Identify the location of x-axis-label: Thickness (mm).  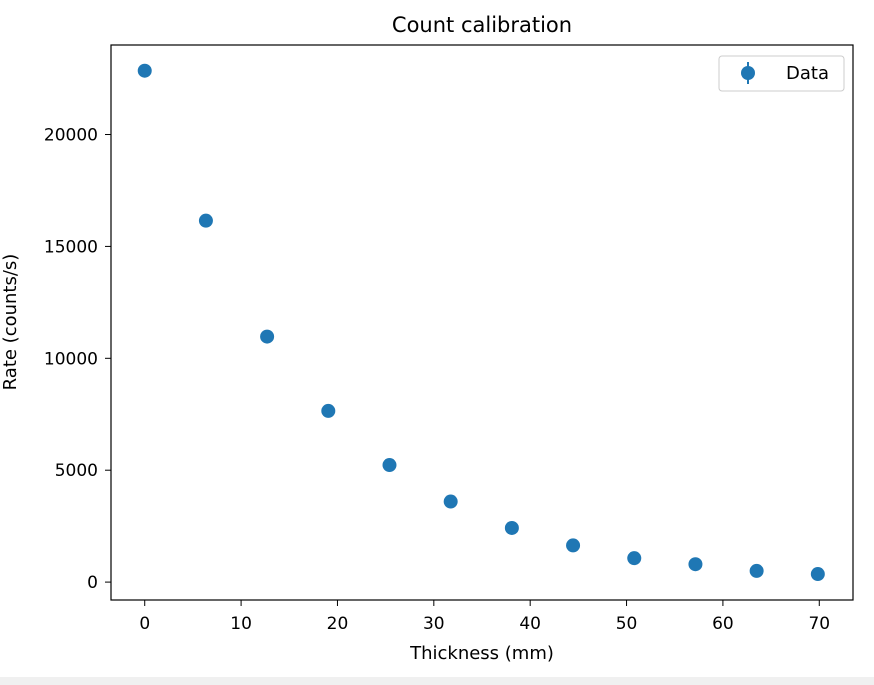
(481, 653).